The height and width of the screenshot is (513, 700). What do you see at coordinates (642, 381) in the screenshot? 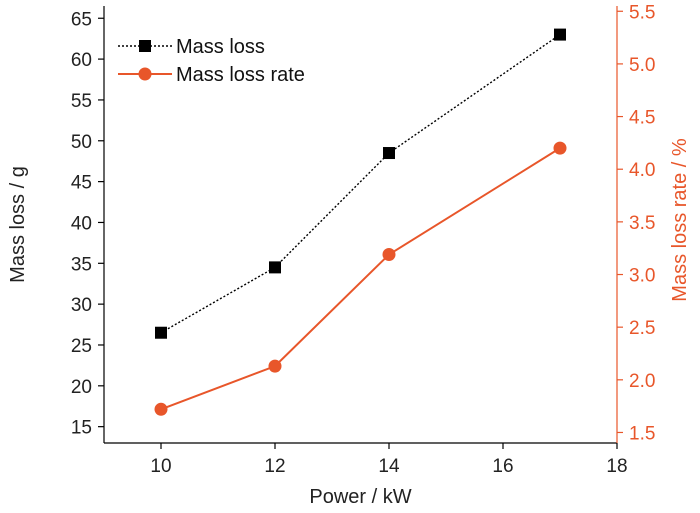
I see `y-right-tick-label: 2.0` at bounding box center [642, 381].